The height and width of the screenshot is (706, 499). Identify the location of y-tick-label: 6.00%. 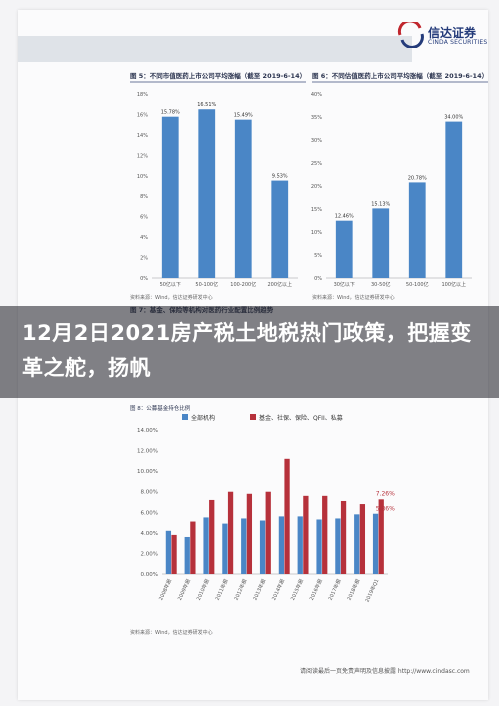
(149, 513).